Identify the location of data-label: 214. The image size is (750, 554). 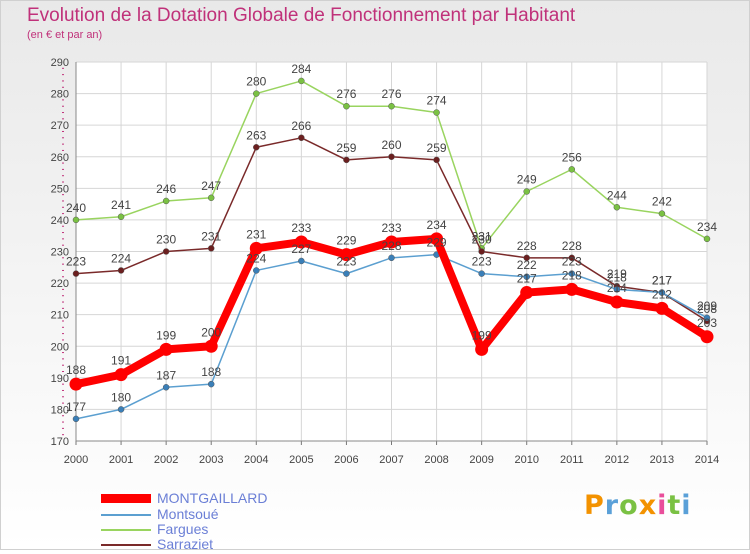
(617, 288).